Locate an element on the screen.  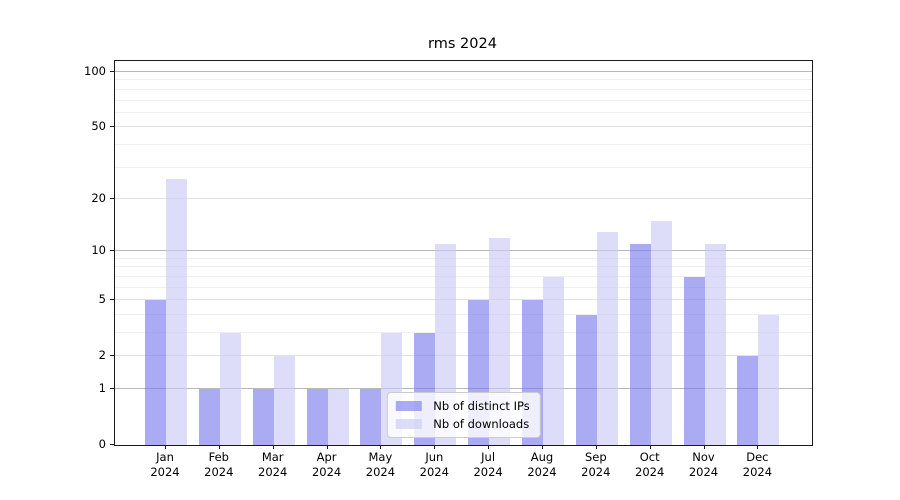
legend-swatch-downloads is located at coordinates (408, 424).